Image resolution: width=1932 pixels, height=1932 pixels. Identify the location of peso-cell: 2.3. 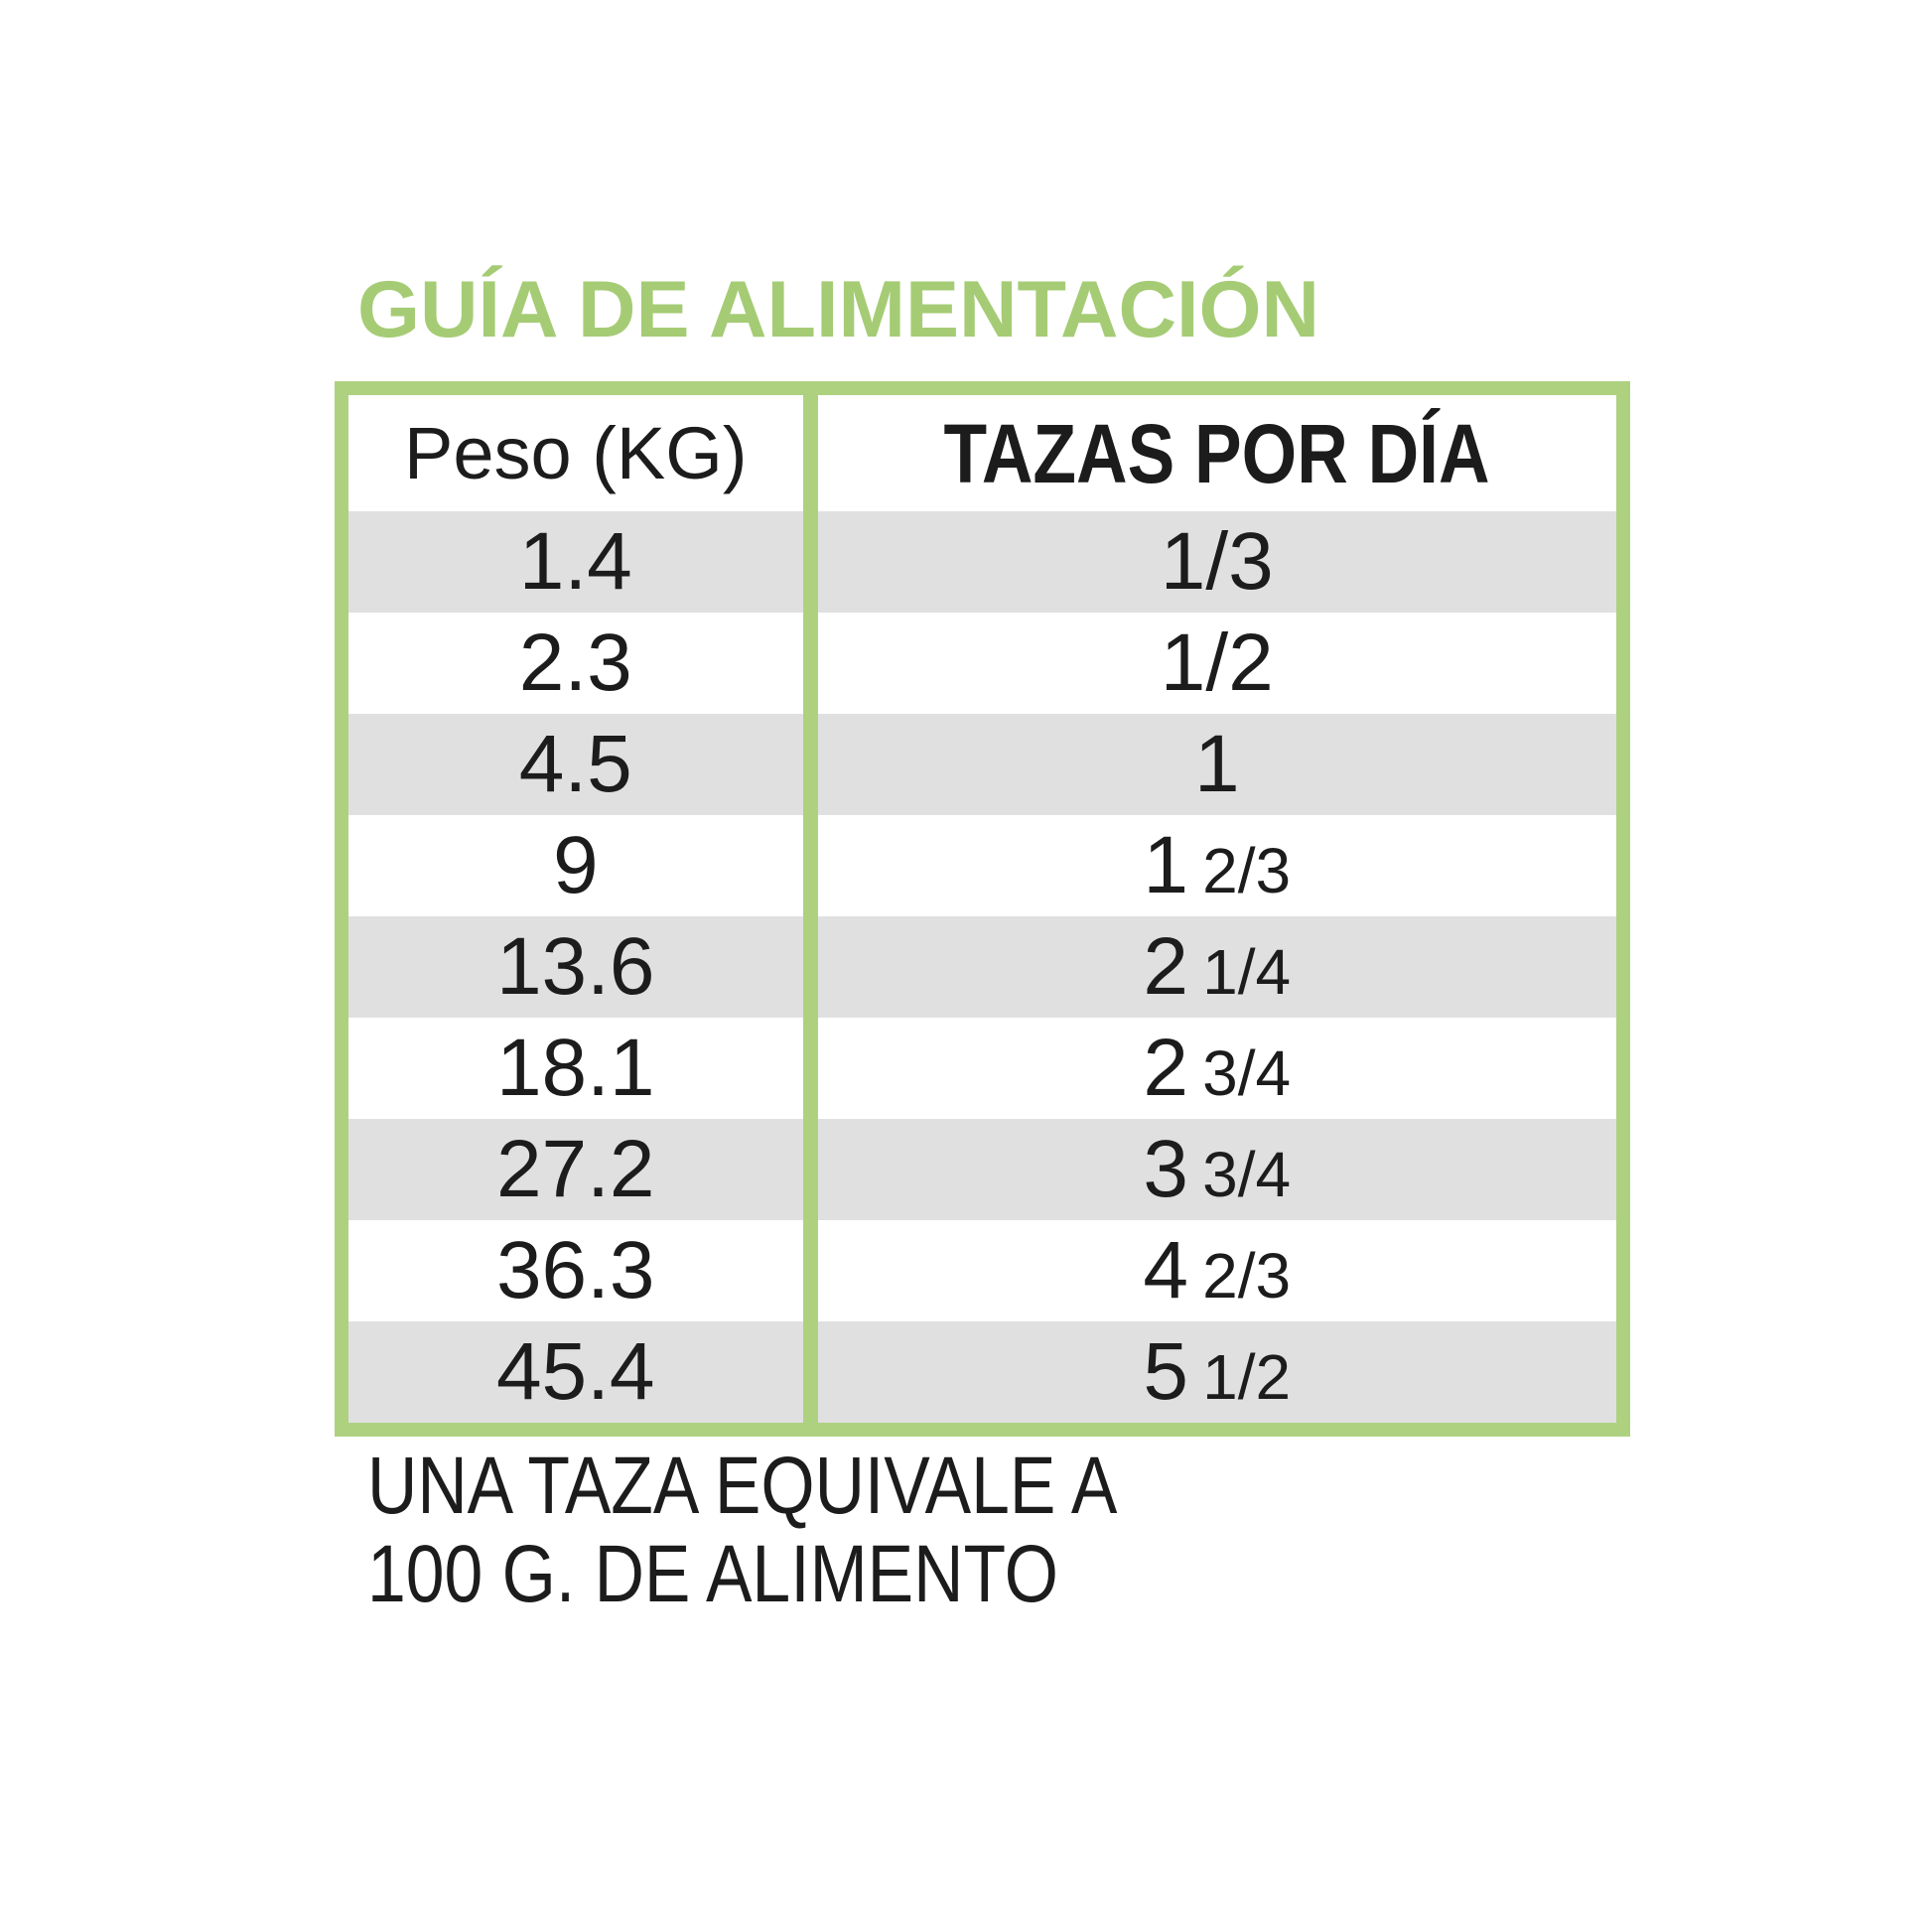
(579, 663).